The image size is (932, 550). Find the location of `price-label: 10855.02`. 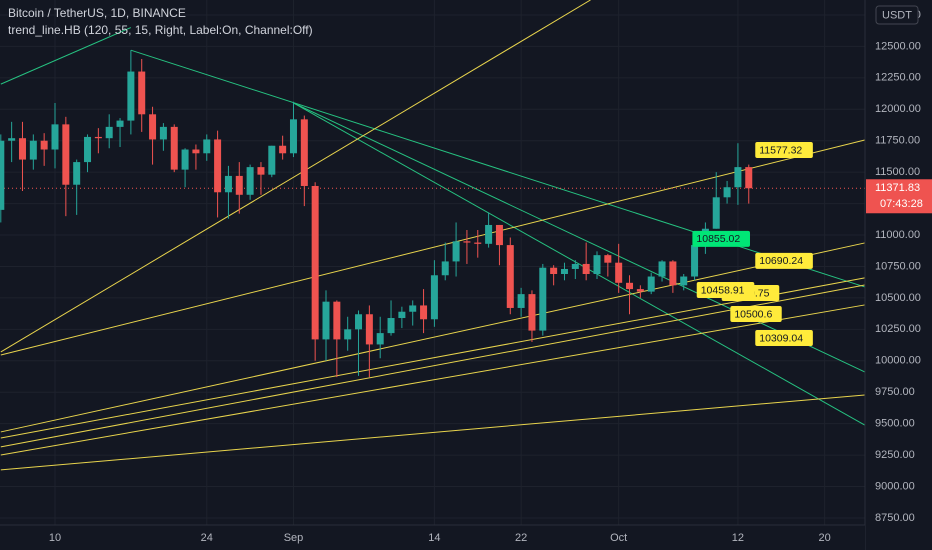

price-label: 10855.02 is located at coordinates (718, 239).